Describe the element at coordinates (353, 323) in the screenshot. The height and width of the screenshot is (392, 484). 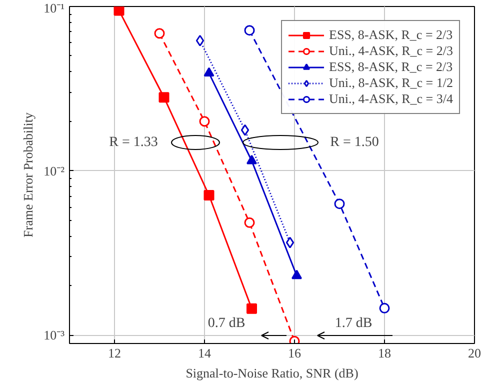
I see `annotation: 1.7 dB` at that location.